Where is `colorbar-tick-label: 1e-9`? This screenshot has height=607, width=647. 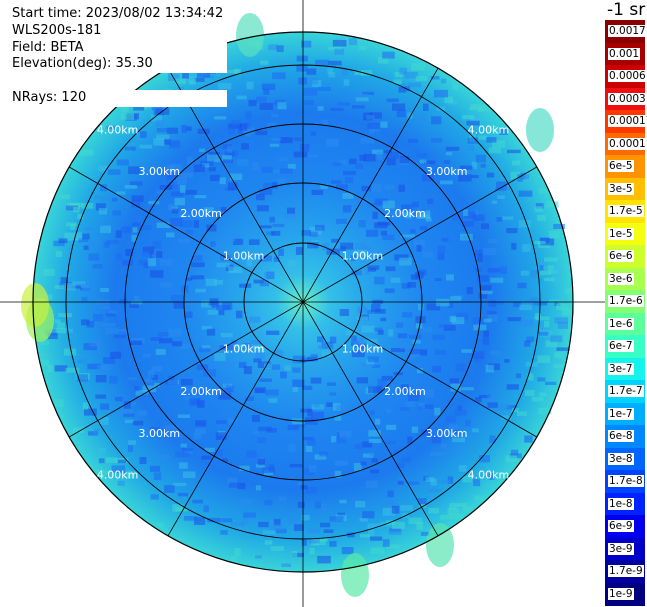
colorbar-tick-label: 1e-9 is located at coordinates (621, 593).